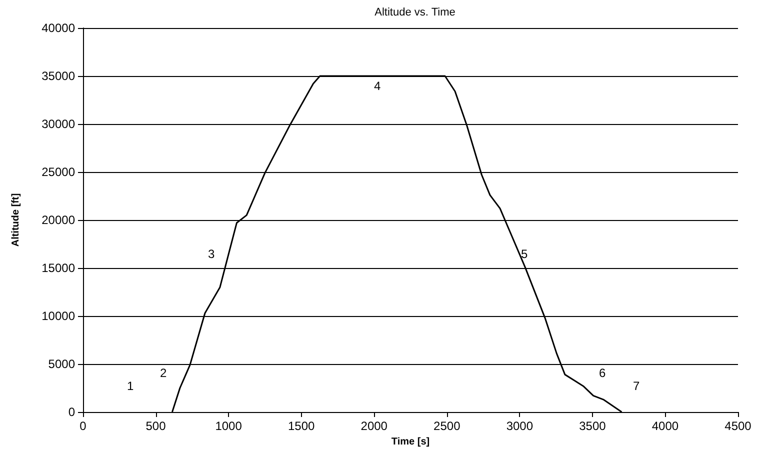  I want to click on x-tick-label: 1000, so click(228, 426).